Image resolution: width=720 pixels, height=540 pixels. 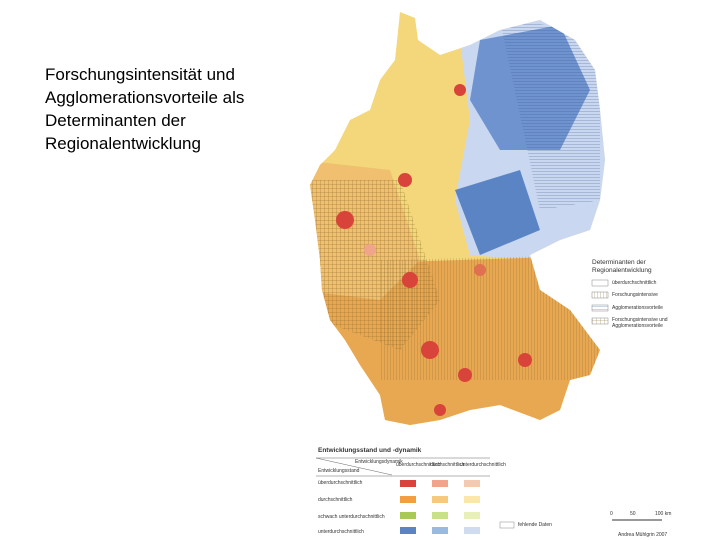 I want to click on region-blue, so click(x=497, y=212).